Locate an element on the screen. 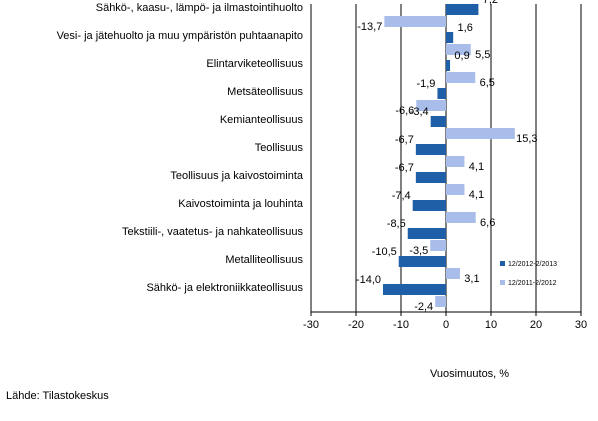 This screenshot has width=598, height=421. x-tick-label: 10 is located at coordinates (491, 325).